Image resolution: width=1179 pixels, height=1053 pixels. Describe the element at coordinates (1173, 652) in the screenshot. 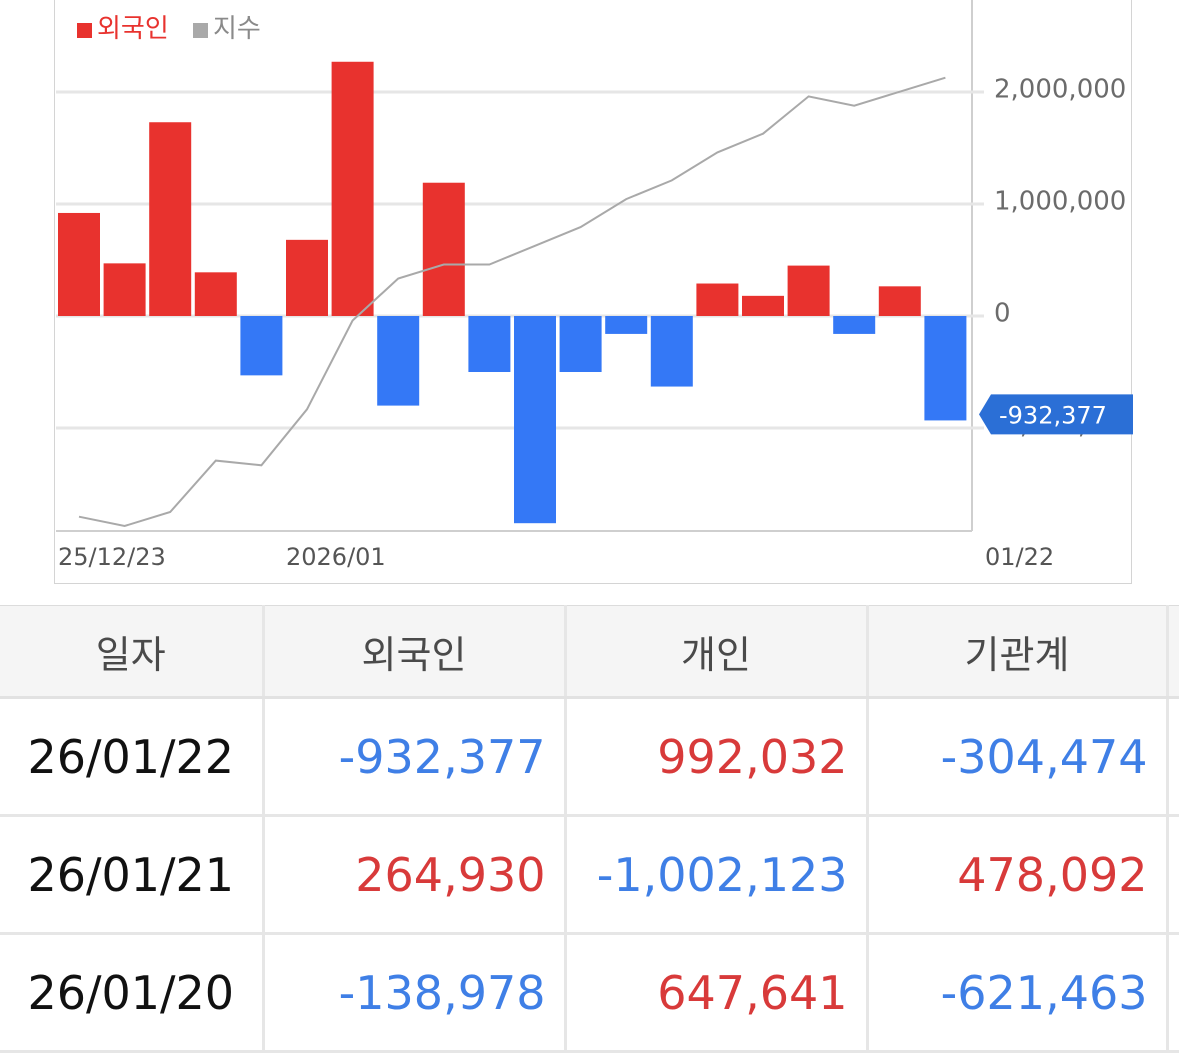

I see `header-overflow` at that location.